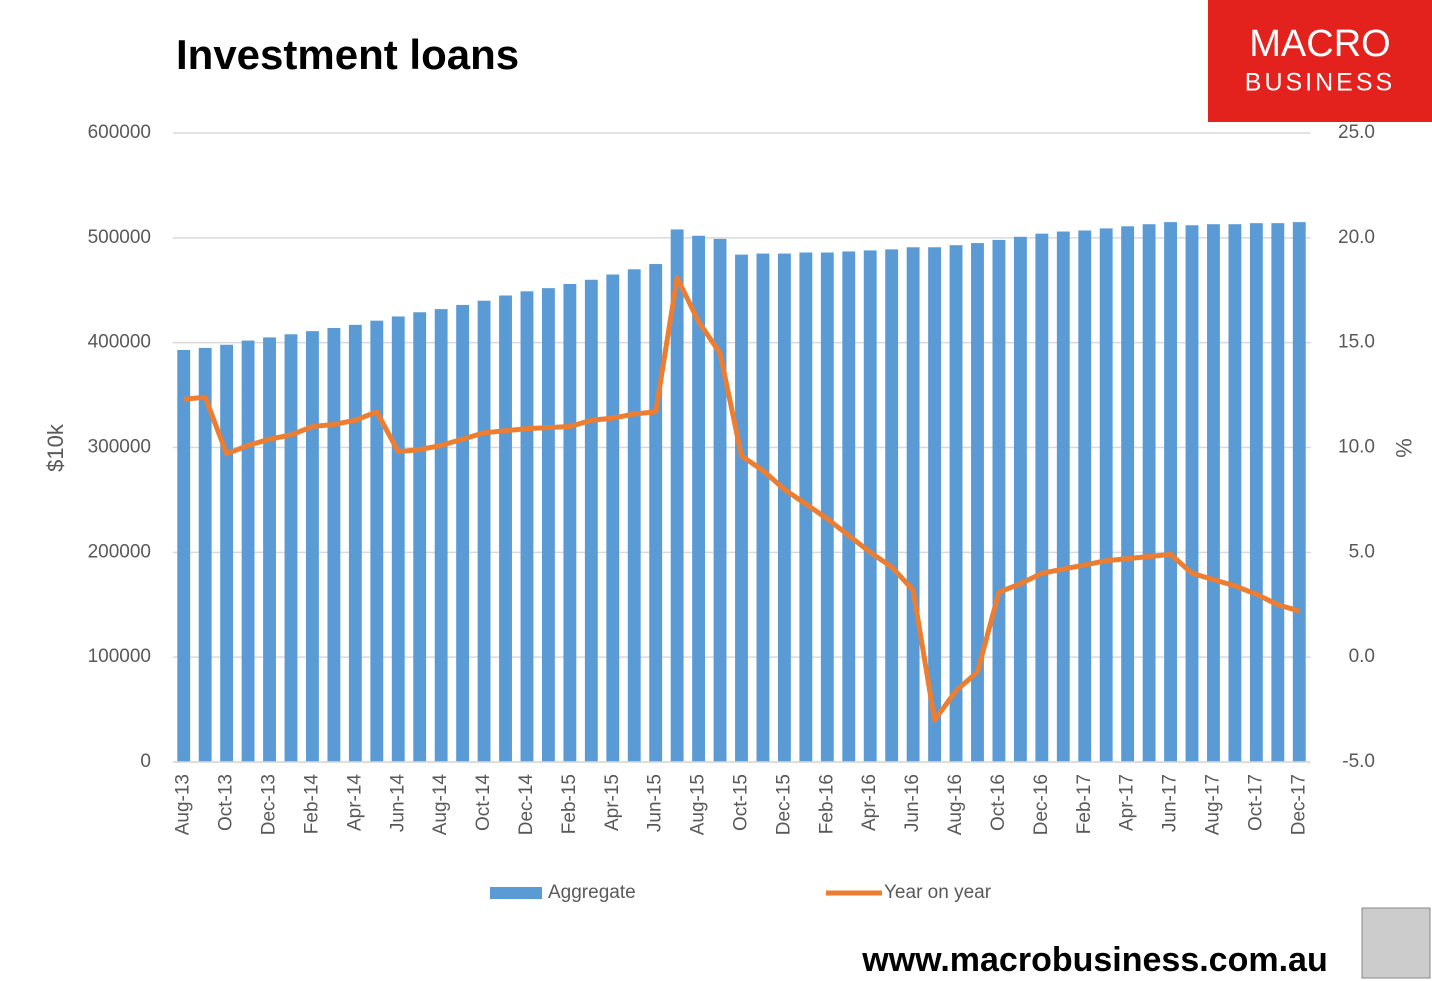 The image size is (1432, 981). Describe the element at coordinates (397, 803) in the screenshot. I see `x-tick-label: Jun-14` at that location.